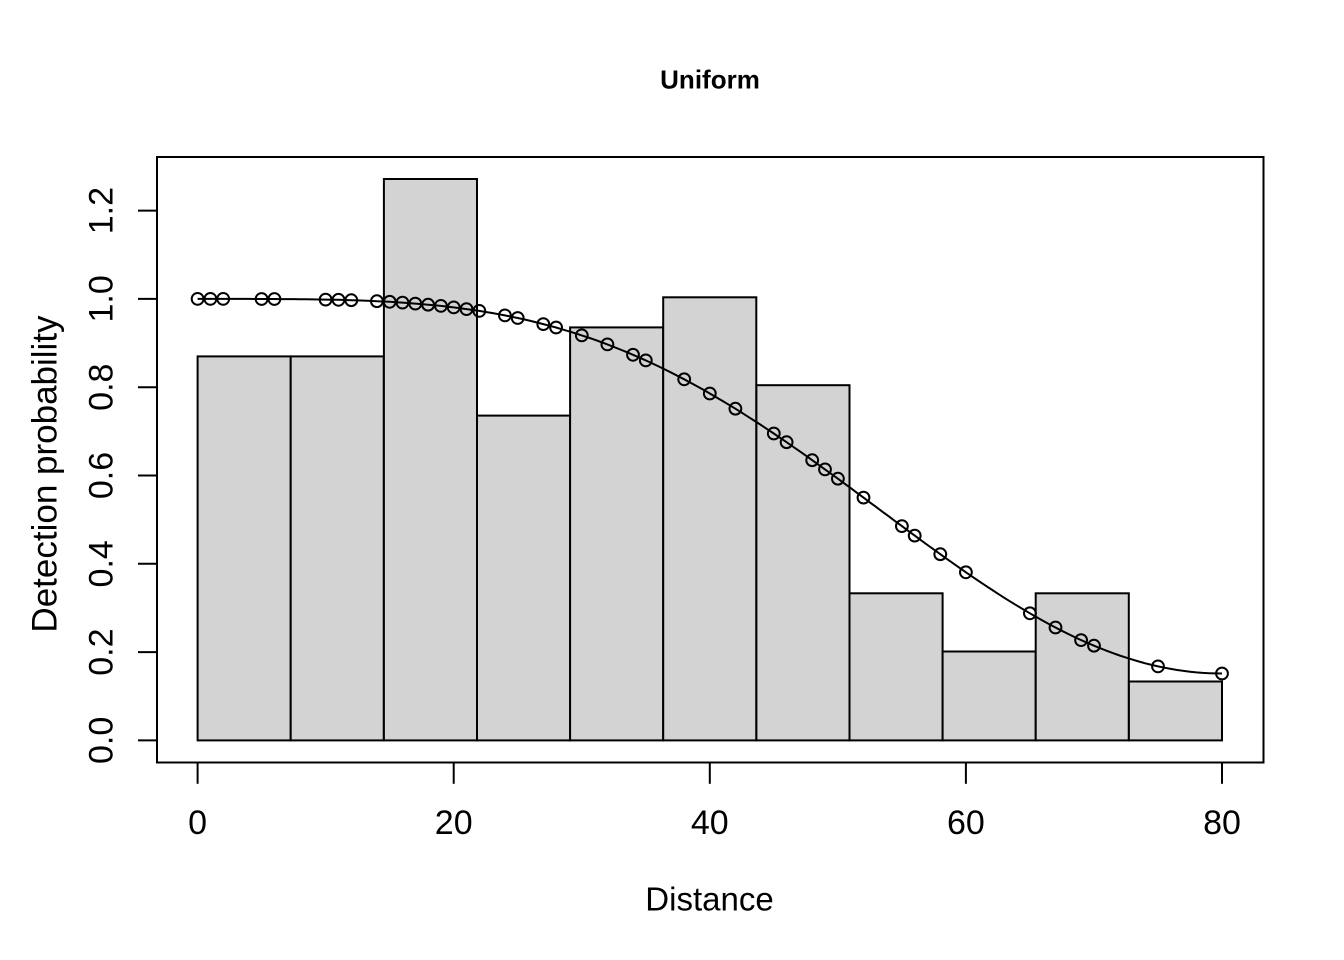 The image size is (1344, 960). I want to click on svg-text: 80, so click(1222, 823).